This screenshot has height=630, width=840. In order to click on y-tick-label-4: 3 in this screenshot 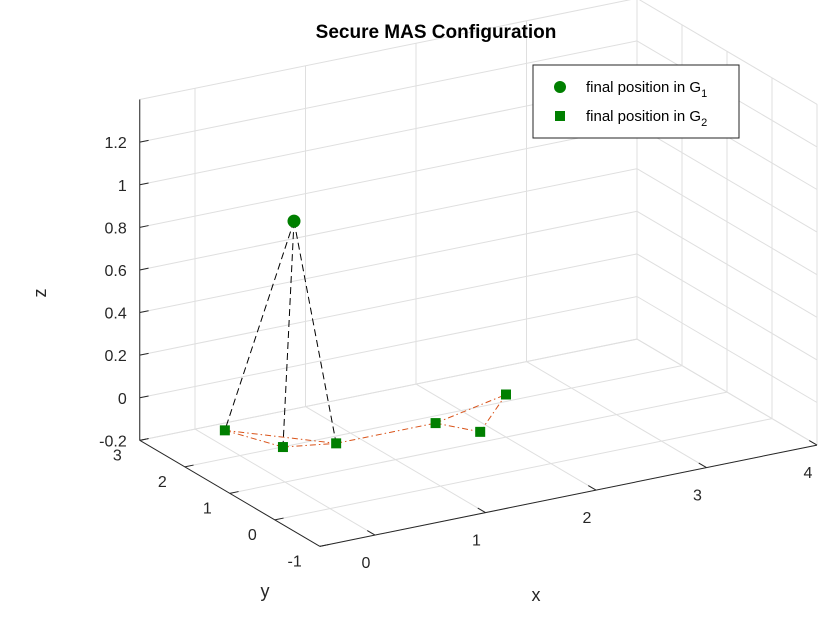, I will do `click(117, 455)`.